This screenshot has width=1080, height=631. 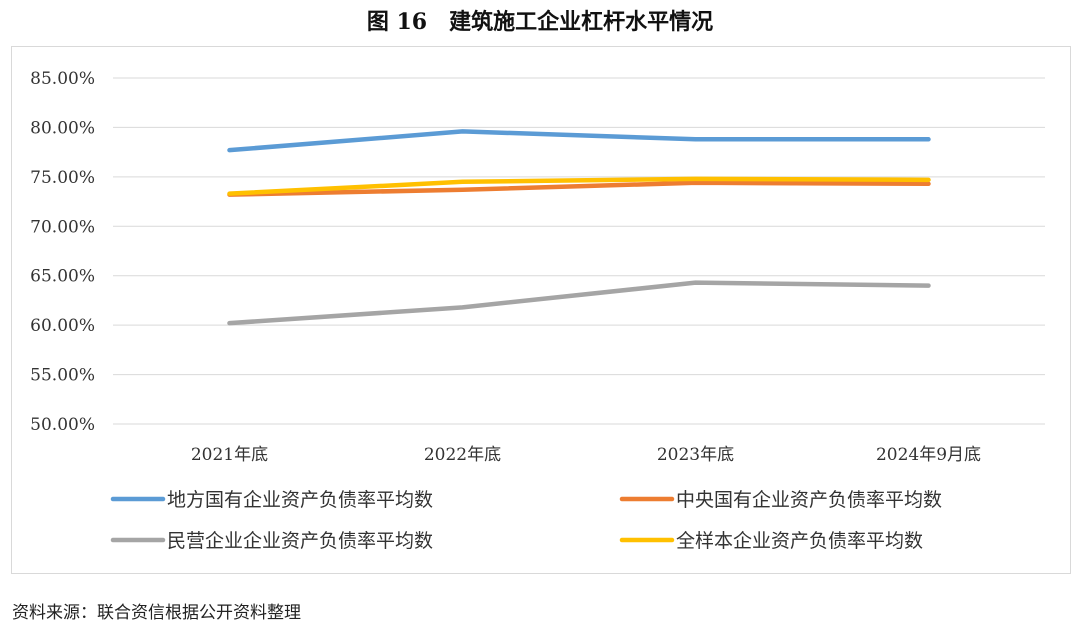 I want to click on x-tick-label: 2023年底, so click(x=695, y=455).